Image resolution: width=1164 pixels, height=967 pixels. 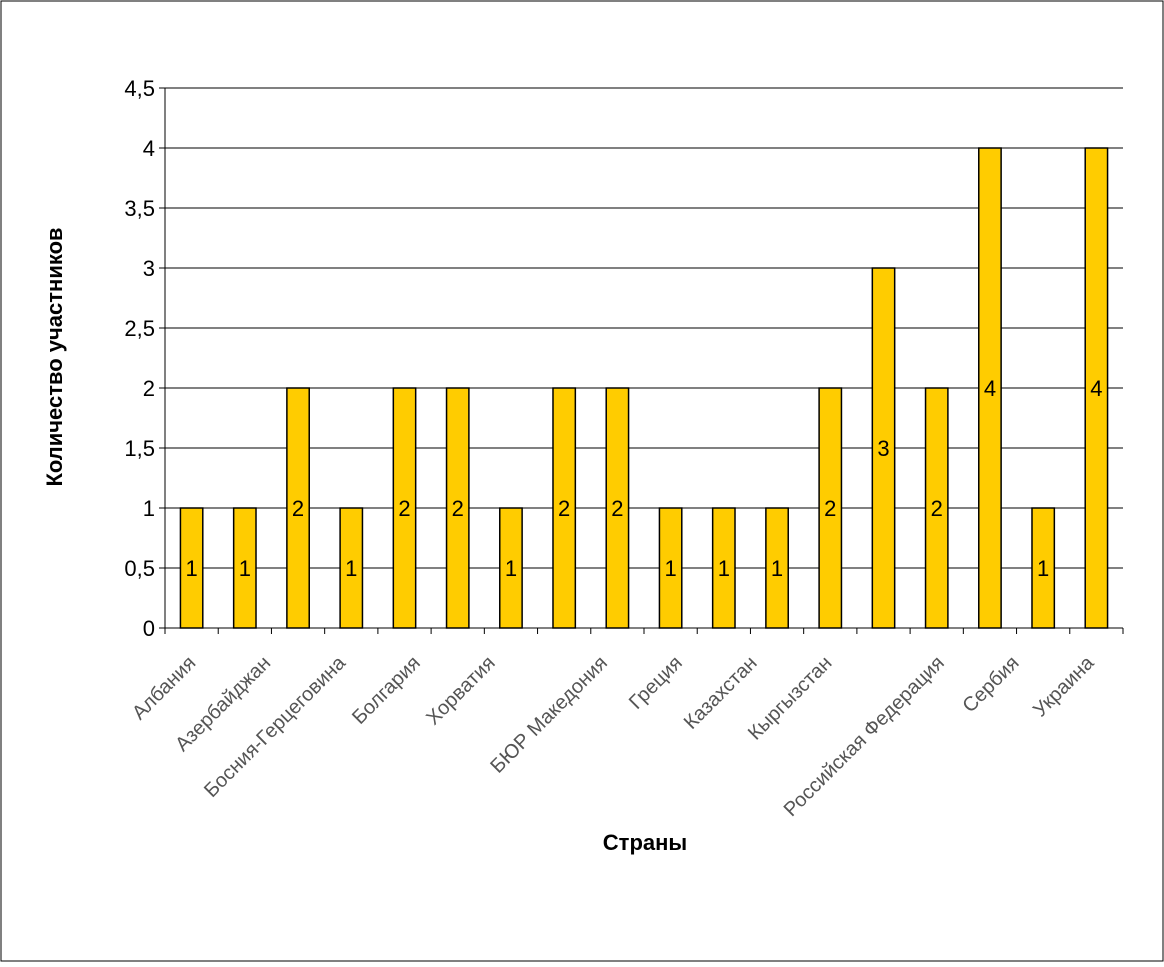 What do you see at coordinates (139, 328) in the screenshot?
I see `y-tick-label: 2,5` at bounding box center [139, 328].